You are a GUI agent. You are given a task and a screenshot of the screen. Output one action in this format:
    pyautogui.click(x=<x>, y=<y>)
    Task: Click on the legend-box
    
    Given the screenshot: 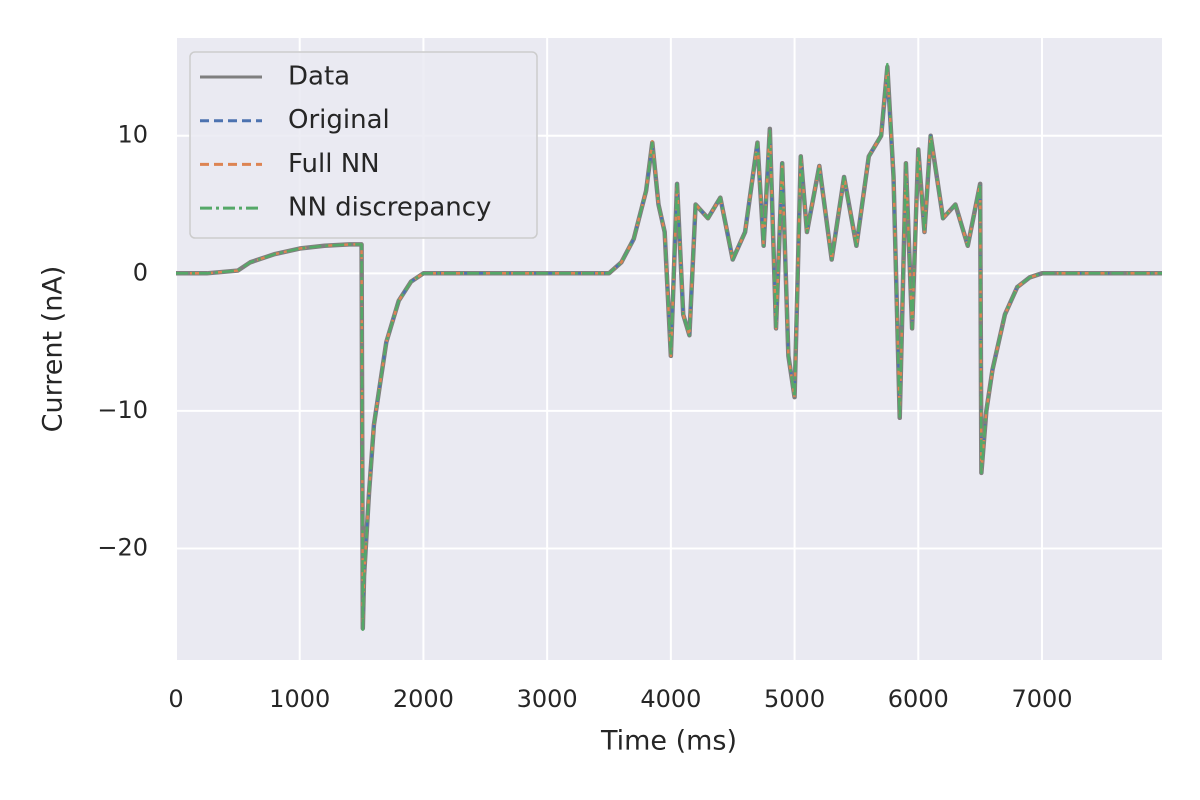 What is the action you would take?
    pyautogui.click(x=363, y=145)
    